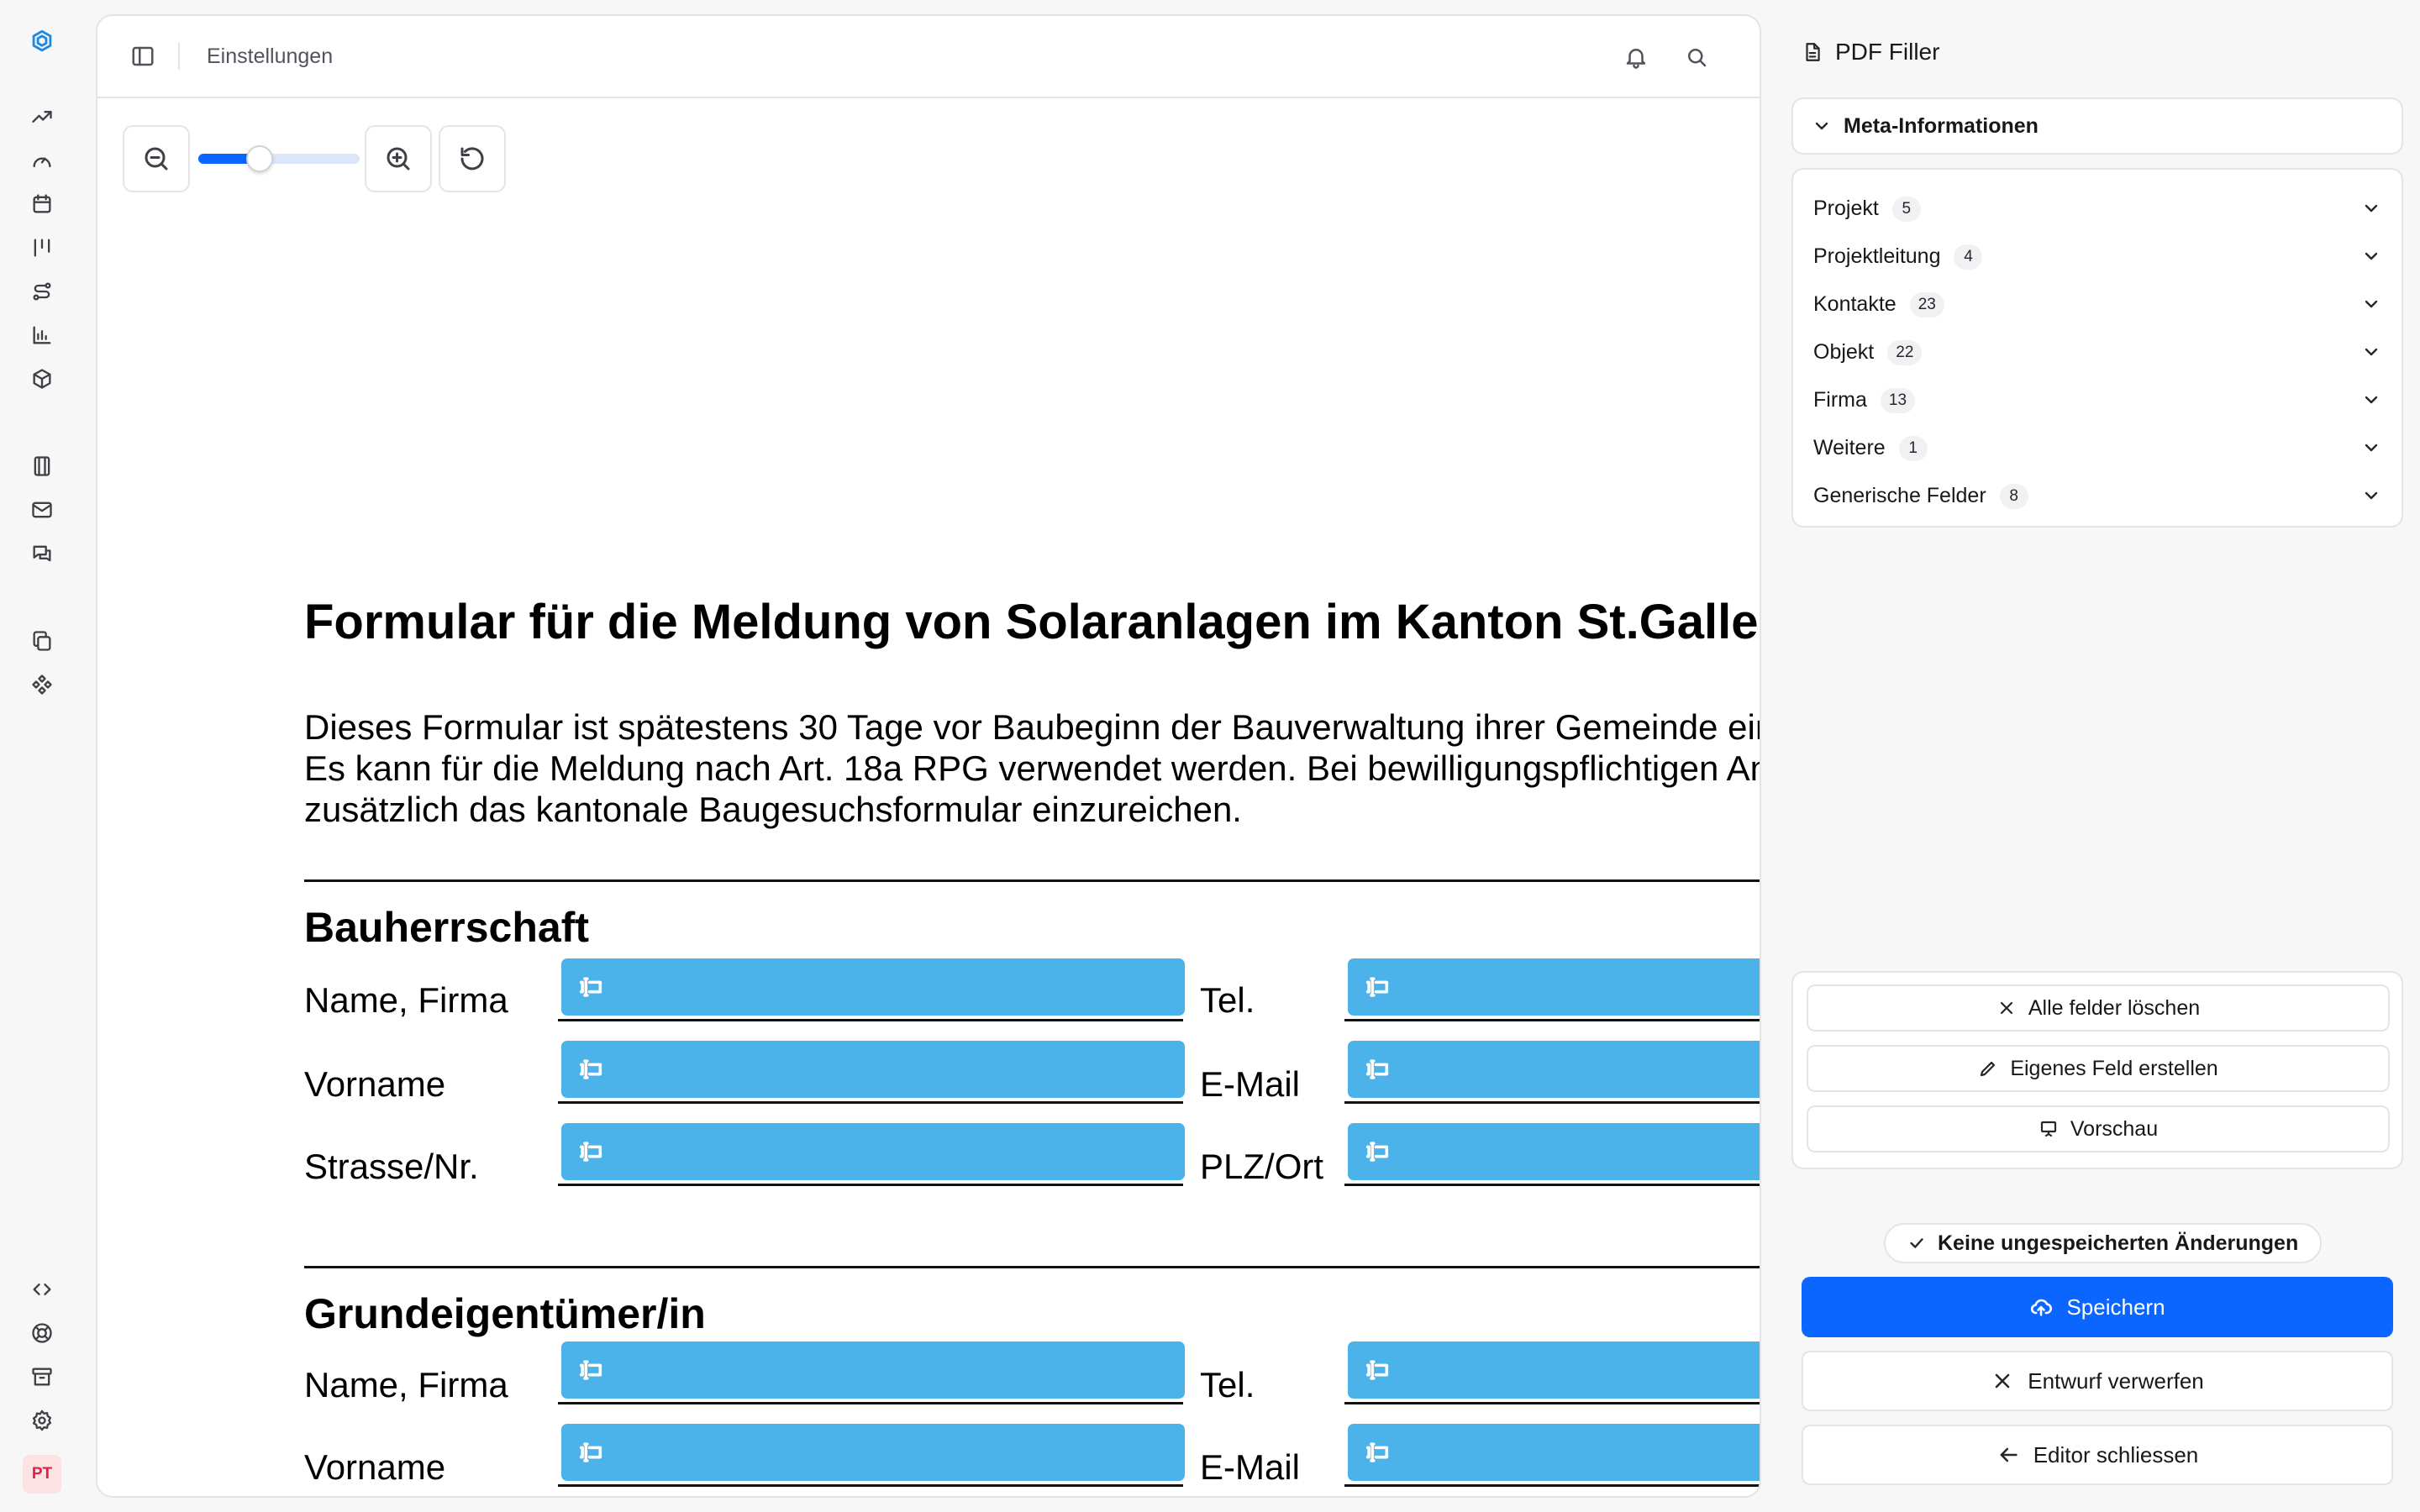 This screenshot has height=1512, width=2420. I want to click on count-badge: 23, so click(1926, 304).